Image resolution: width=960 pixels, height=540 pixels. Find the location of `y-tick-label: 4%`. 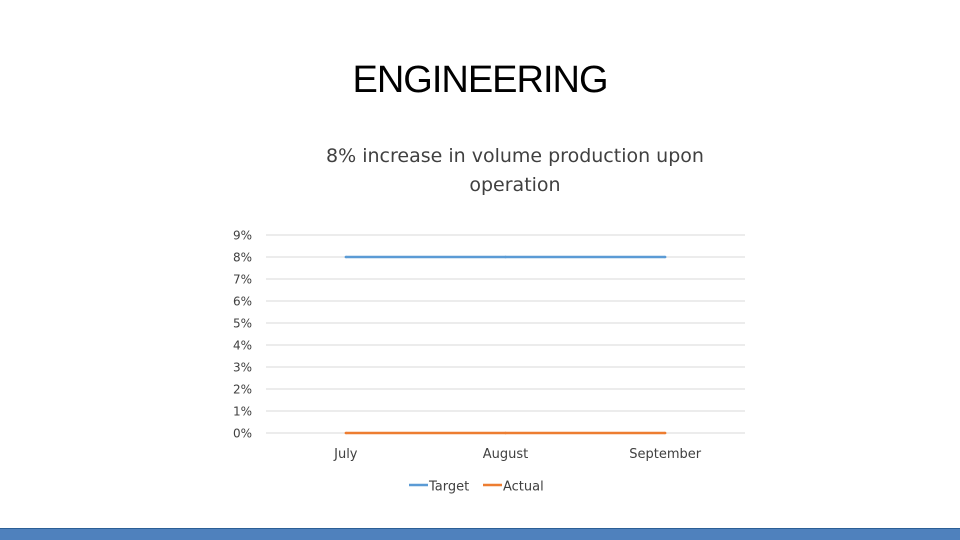

y-tick-label: 4% is located at coordinates (242, 346).